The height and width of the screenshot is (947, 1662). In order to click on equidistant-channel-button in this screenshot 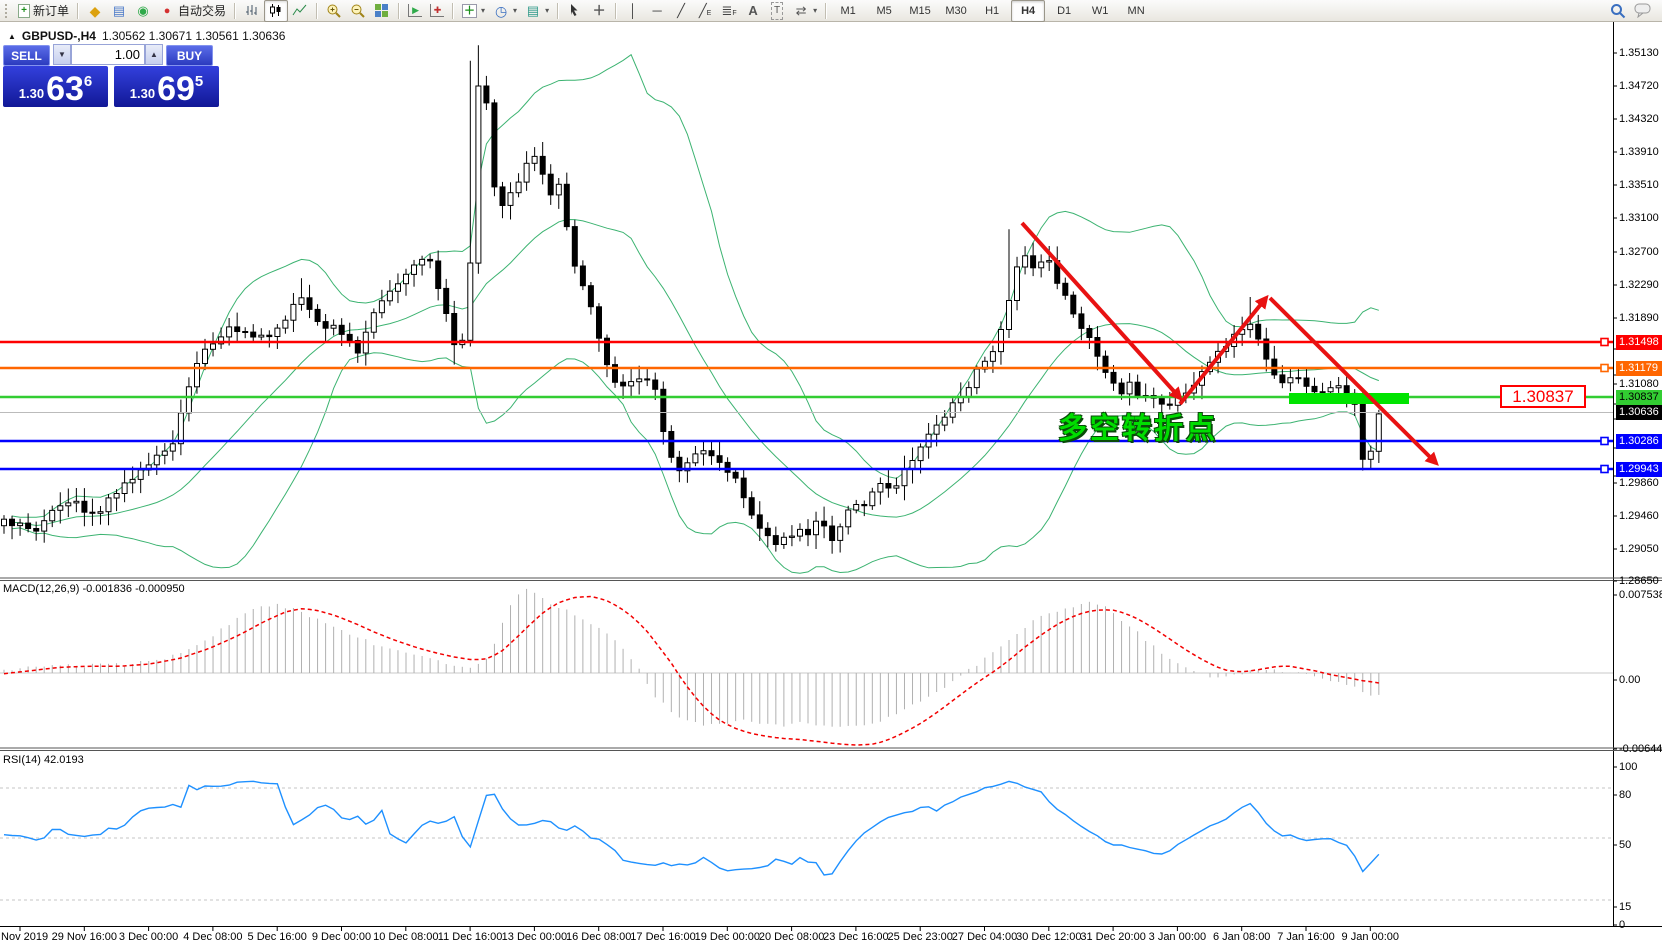, I will do `click(705, 11)`.